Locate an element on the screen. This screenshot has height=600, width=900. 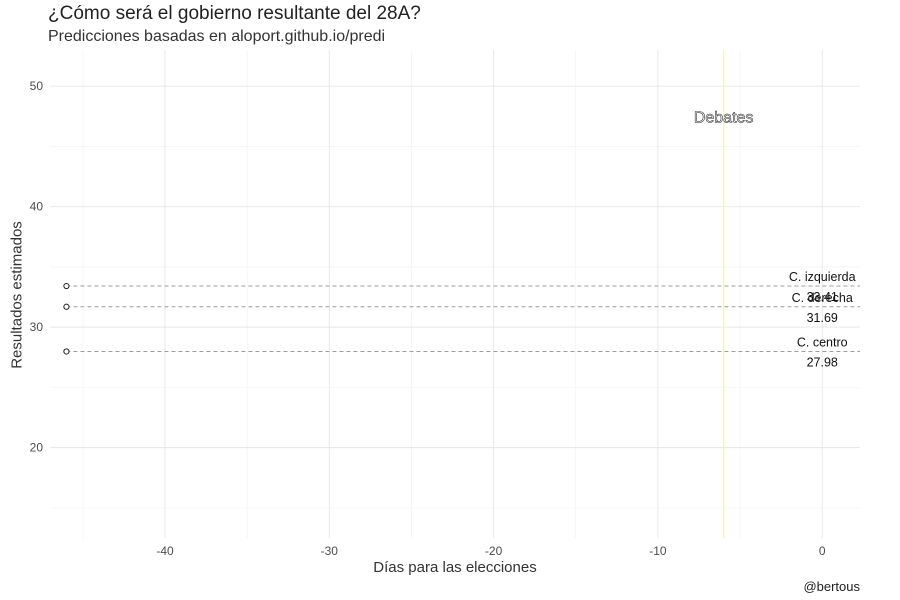
series-name-label: C. izquierda is located at coordinates (822, 277).